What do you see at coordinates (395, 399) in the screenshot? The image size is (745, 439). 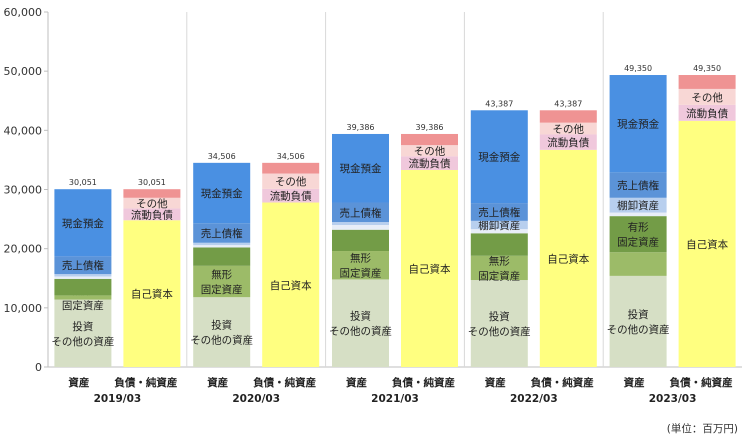 I see `x-label-period: 2021/03` at bounding box center [395, 399].